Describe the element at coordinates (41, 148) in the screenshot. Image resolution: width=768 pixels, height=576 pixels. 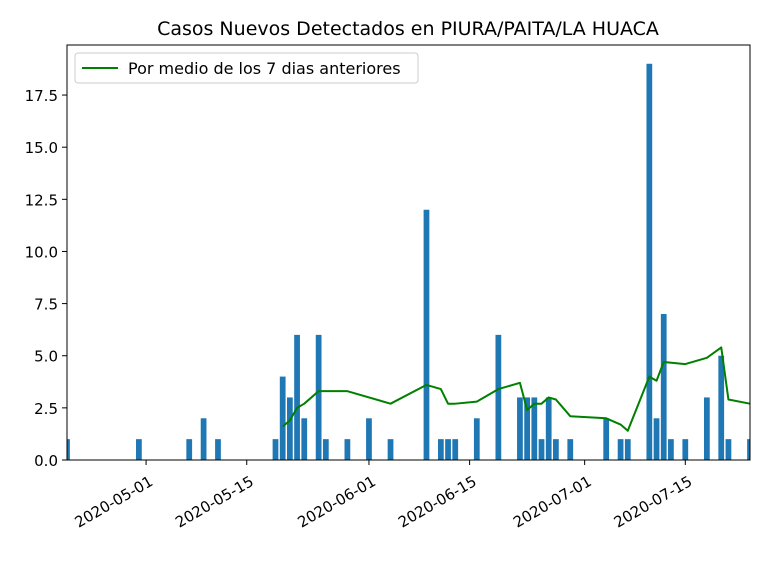
I see `y-tick-label: 15.0` at that location.